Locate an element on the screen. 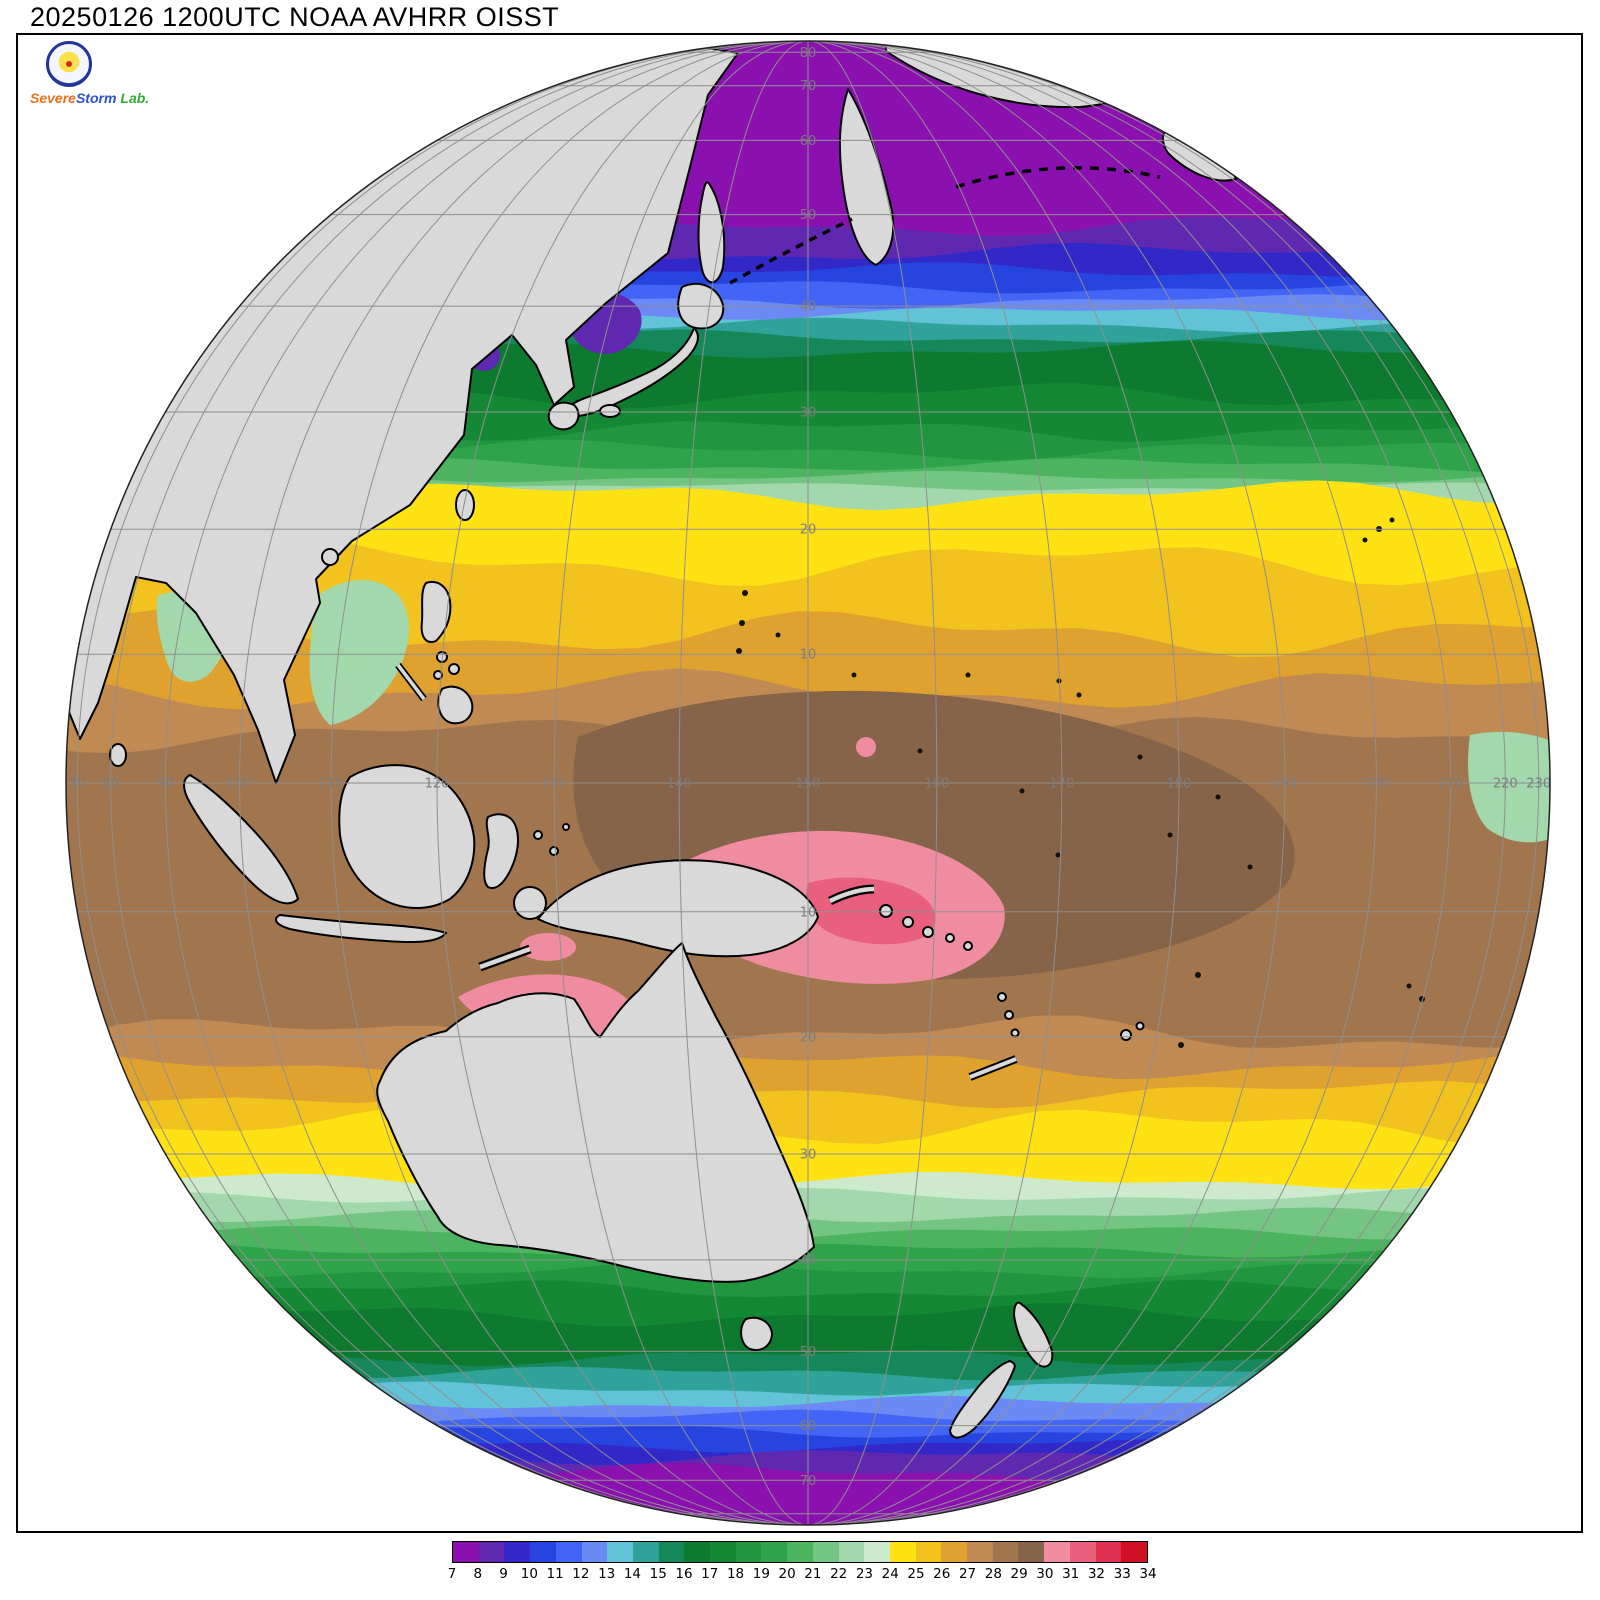 Image resolution: width=1600 pixels, height=1600 pixels. logo-severe: Severe is located at coordinates (53, 98).